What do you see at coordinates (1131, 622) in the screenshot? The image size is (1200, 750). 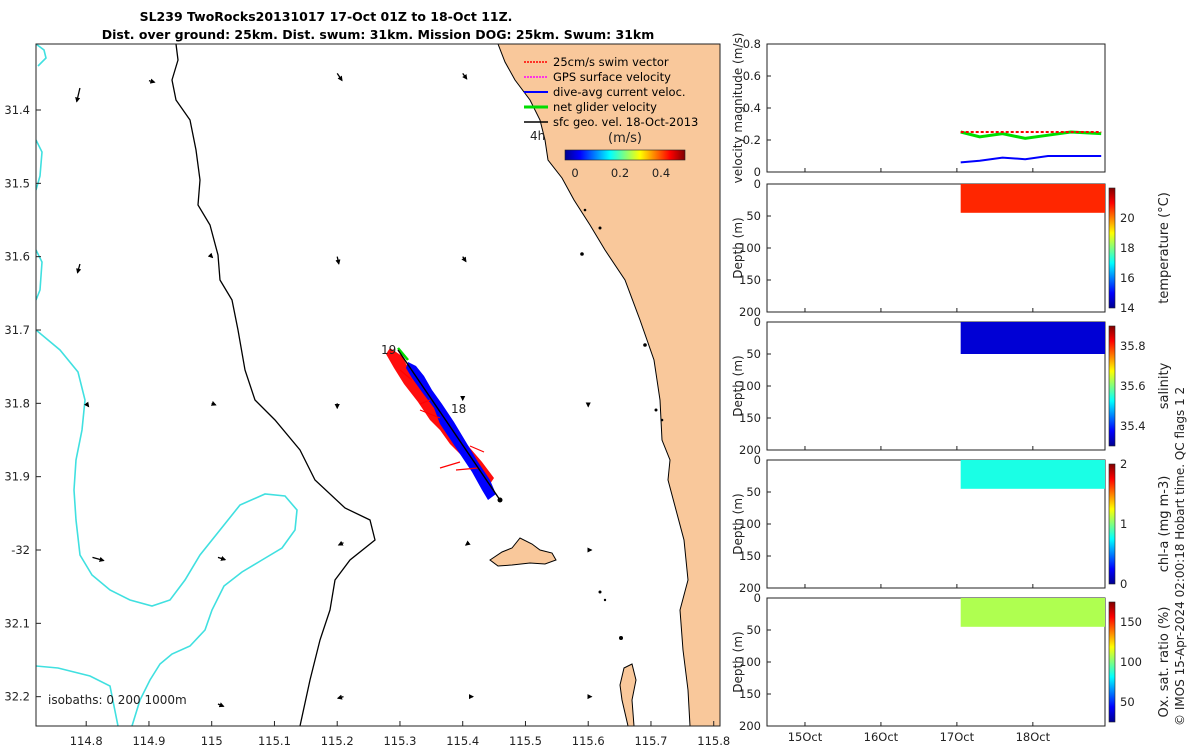 I see `colorbar-tick-label: 150` at bounding box center [1131, 622].